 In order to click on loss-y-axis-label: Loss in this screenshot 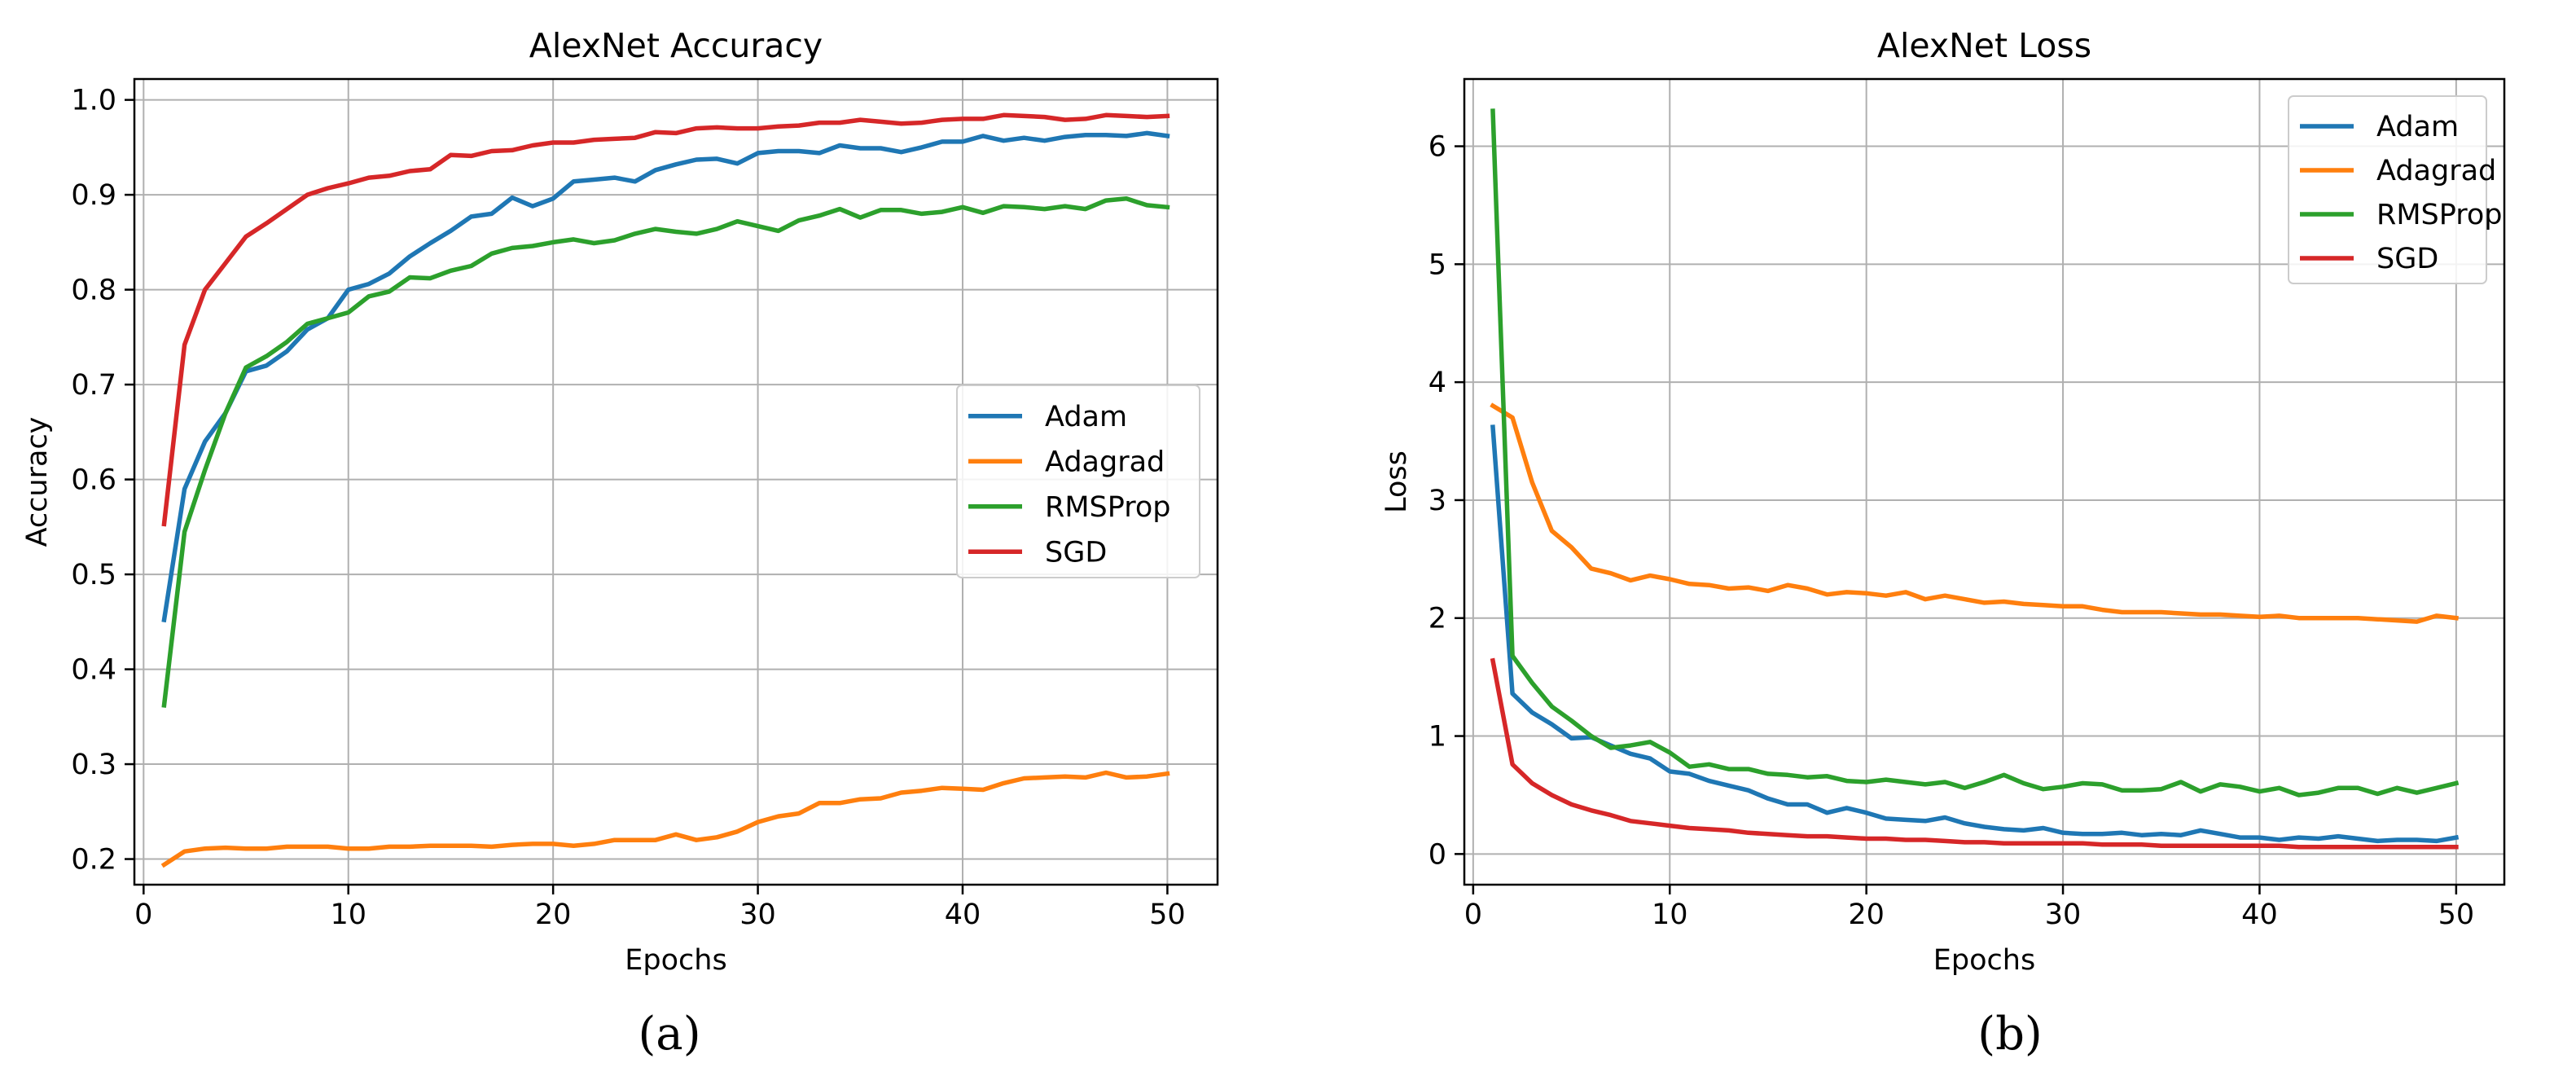, I will do `click(1396, 481)`.